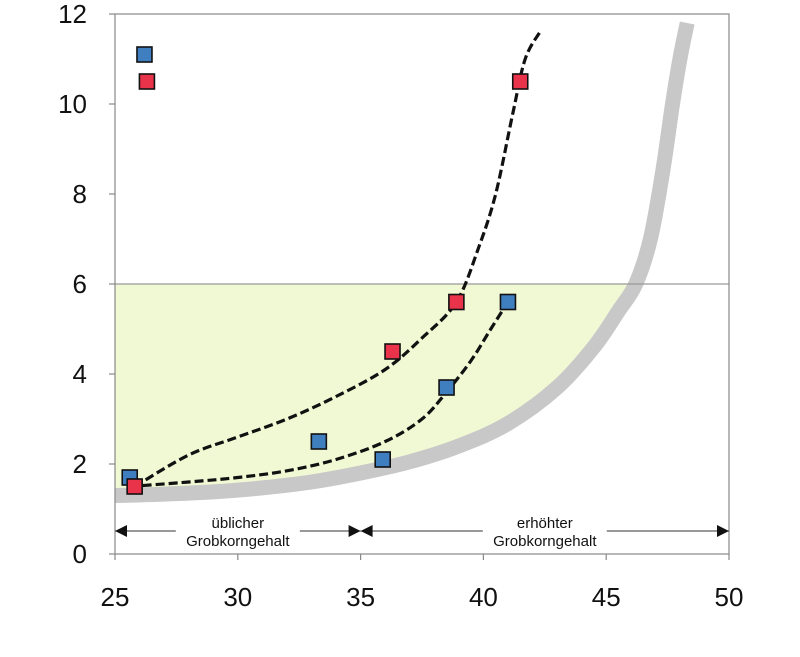 Image resolution: width=800 pixels, height=657 pixels. I want to click on x-tick-label: 50, so click(729, 597).